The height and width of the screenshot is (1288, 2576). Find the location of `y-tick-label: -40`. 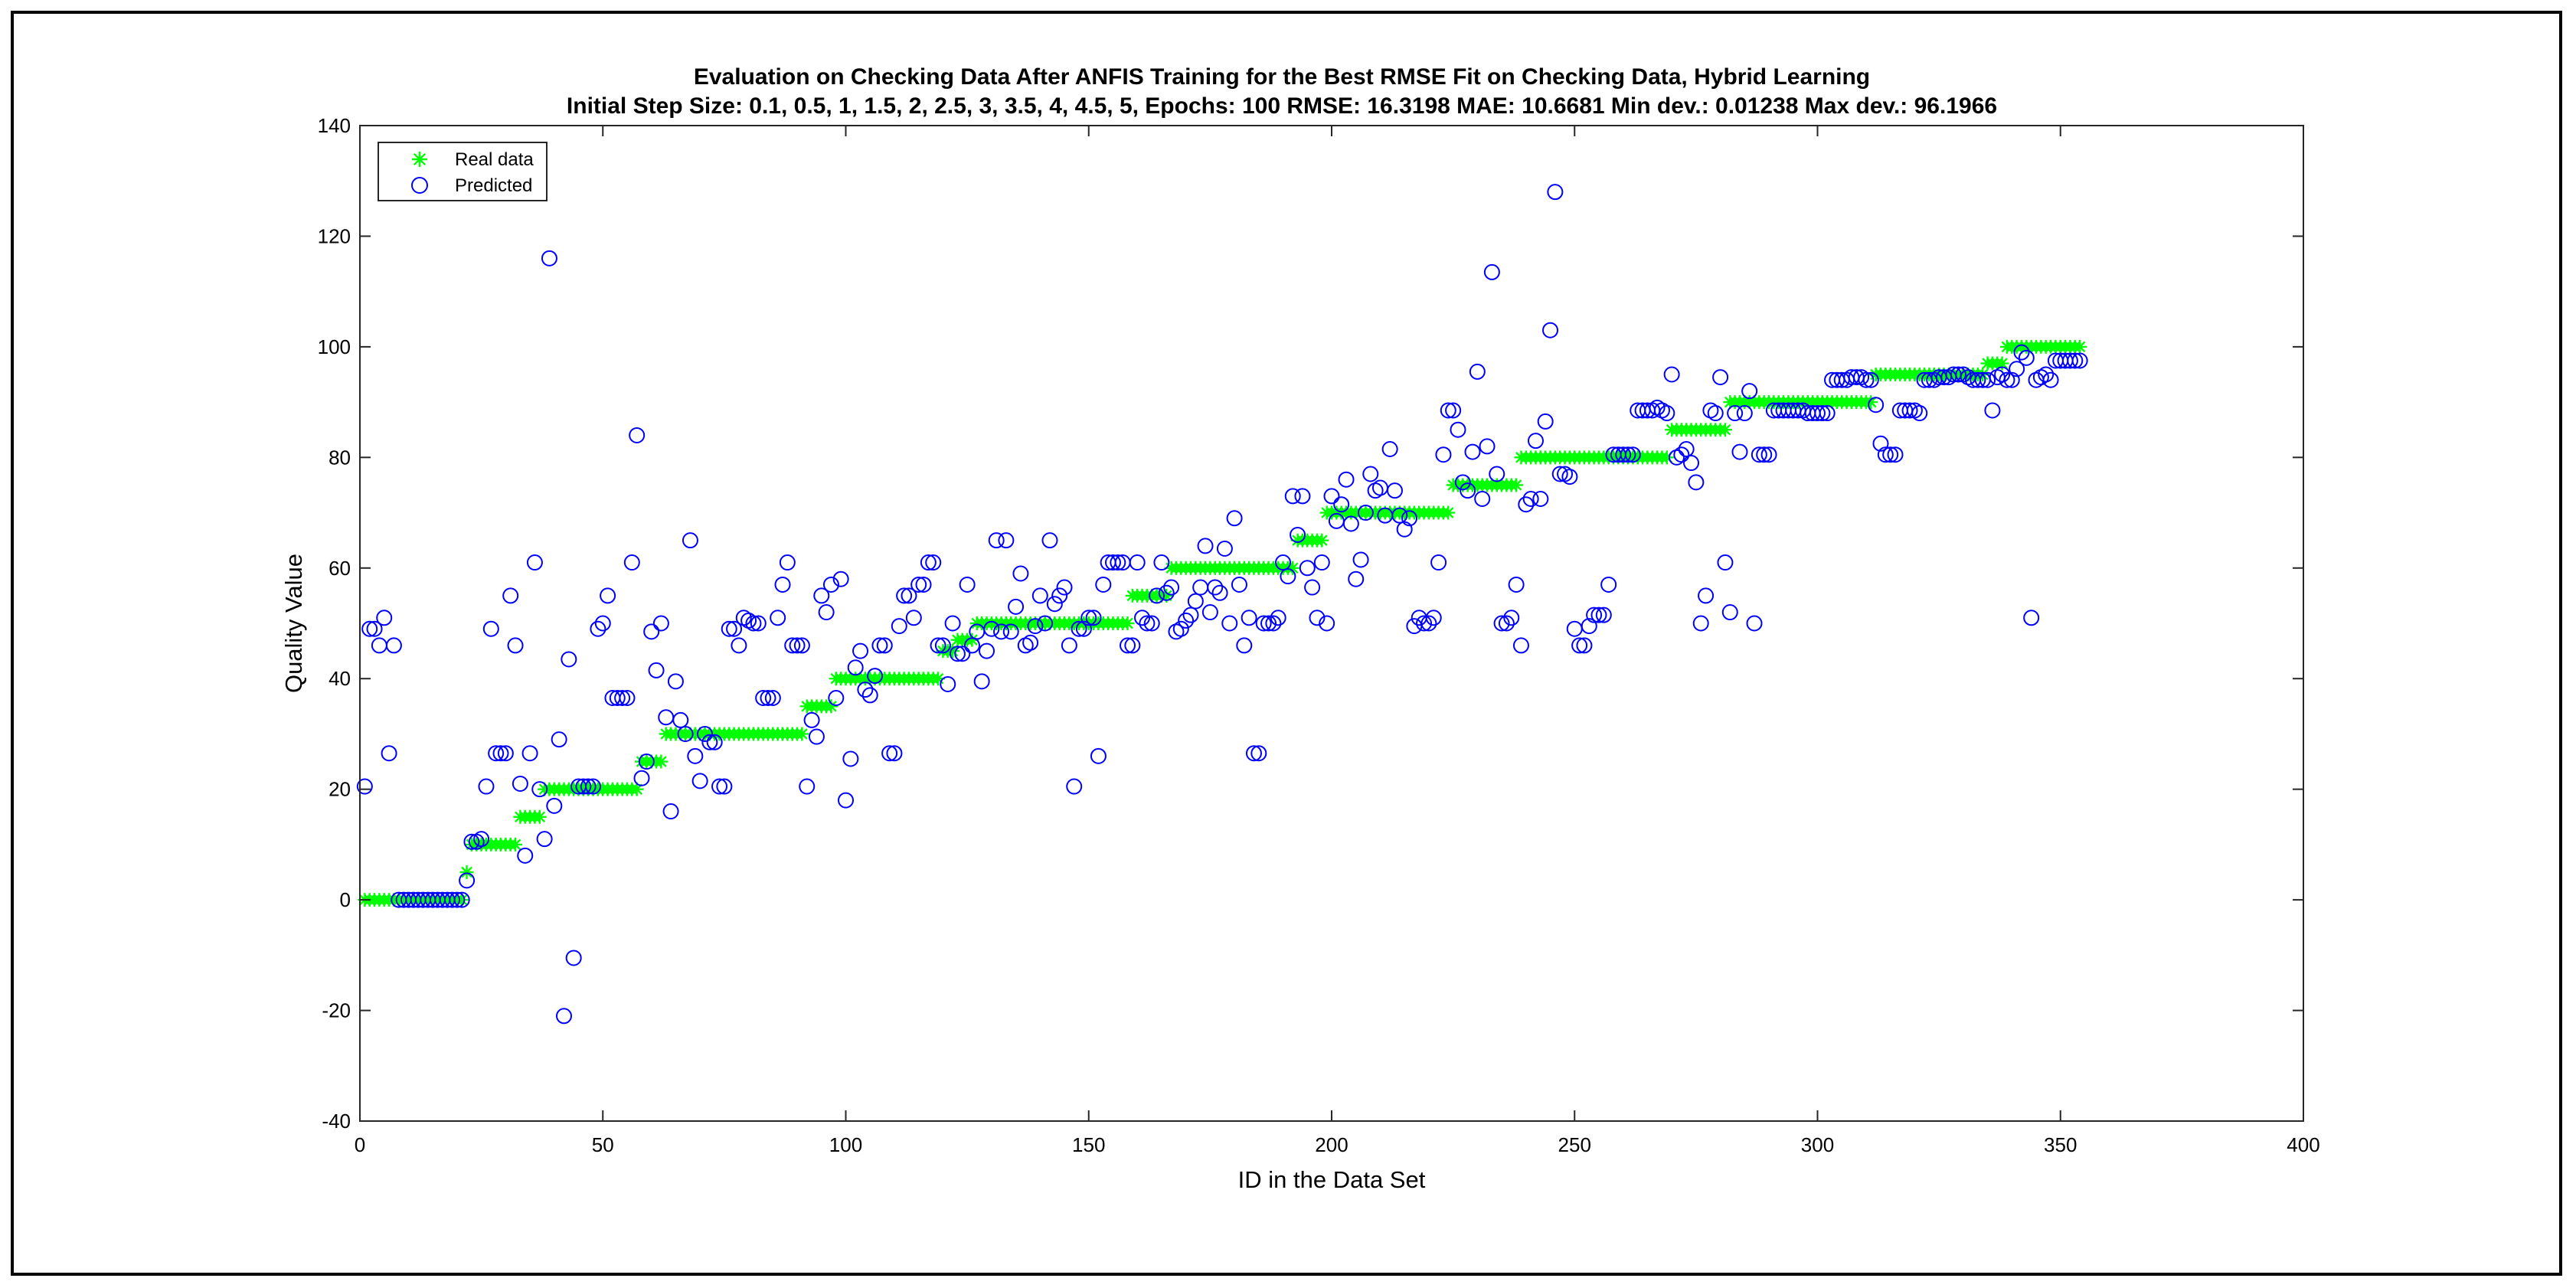

y-tick-label: -40 is located at coordinates (336, 1121).